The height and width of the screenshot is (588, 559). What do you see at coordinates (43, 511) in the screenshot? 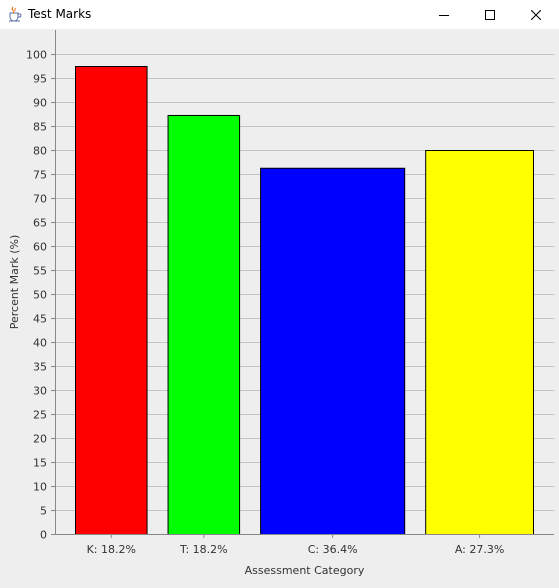
I see `y-tick-label: 5` at bounding box center [43, 511].